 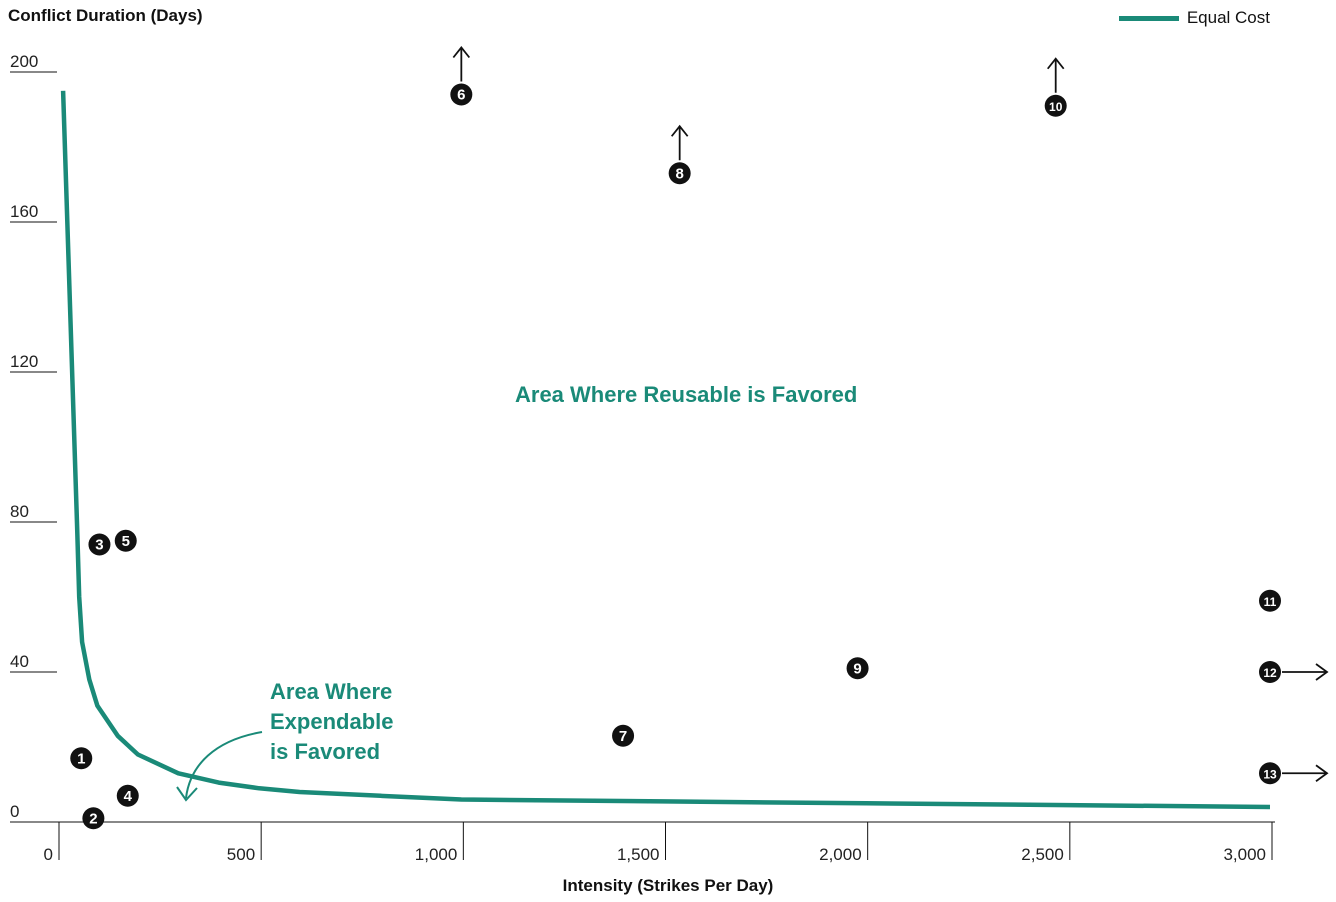 I want to click on region-label-reusable: Area Where Reusable is Favored, so click(x=686, y=394).